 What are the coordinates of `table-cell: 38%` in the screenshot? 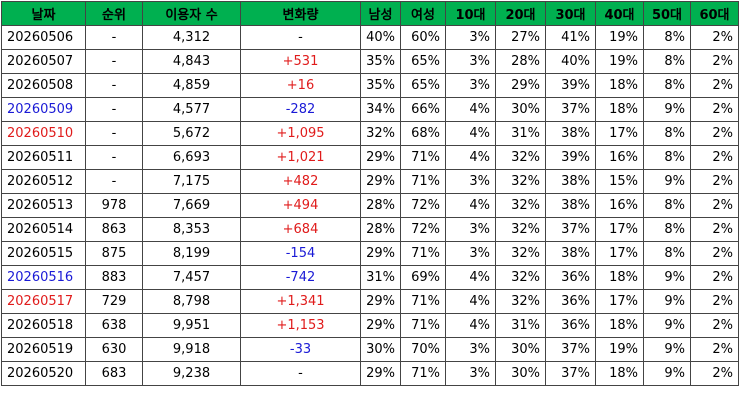 It's located at (570, 181).